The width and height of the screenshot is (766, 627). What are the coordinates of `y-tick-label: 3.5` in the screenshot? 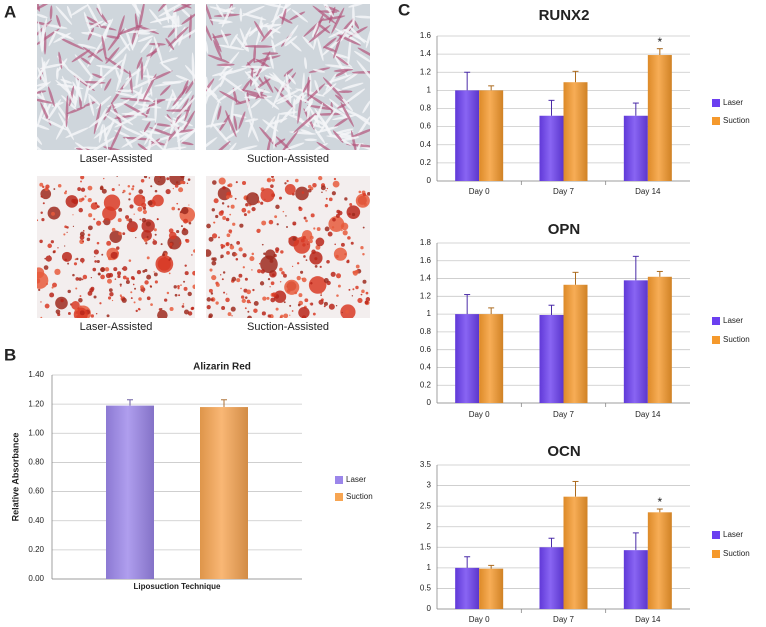 It's located at (426, 464).